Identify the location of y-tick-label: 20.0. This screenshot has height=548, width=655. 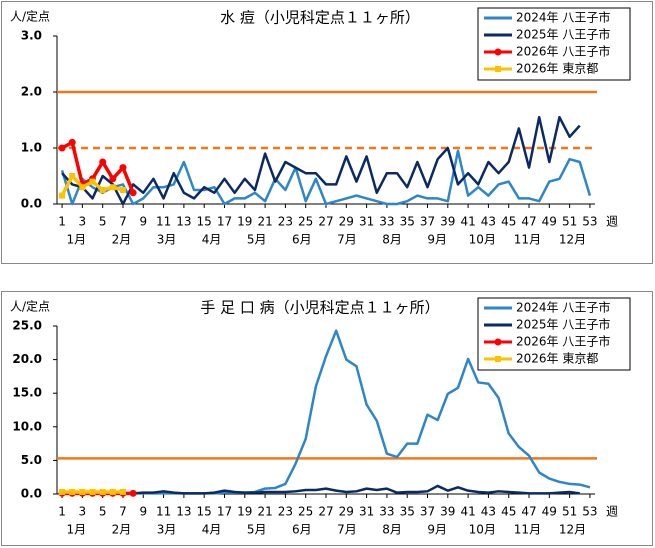
(27, 359).